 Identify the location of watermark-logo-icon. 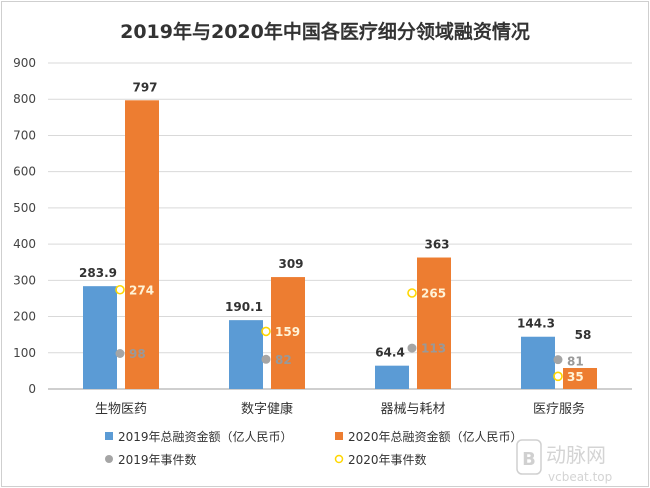
(529, 457).